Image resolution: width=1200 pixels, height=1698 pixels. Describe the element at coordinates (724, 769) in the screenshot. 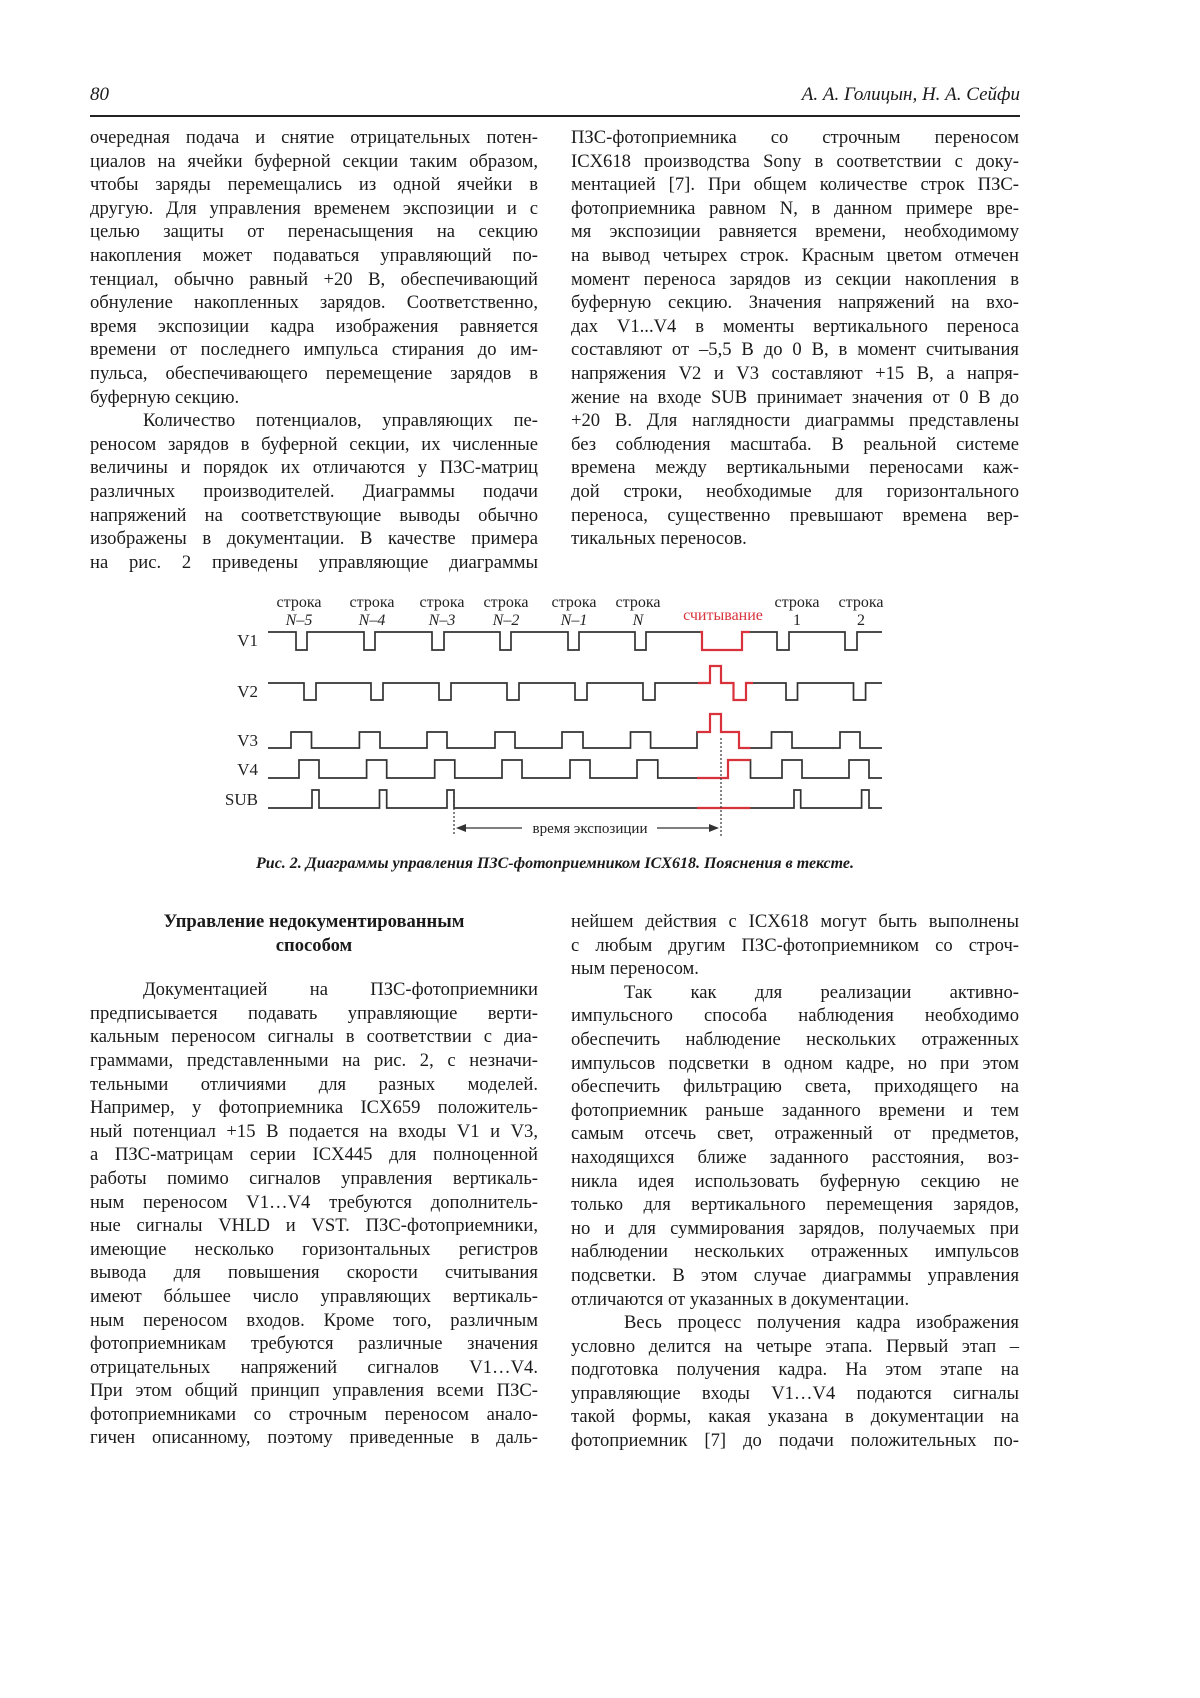

I see `readout-waveform-v4` at that location.